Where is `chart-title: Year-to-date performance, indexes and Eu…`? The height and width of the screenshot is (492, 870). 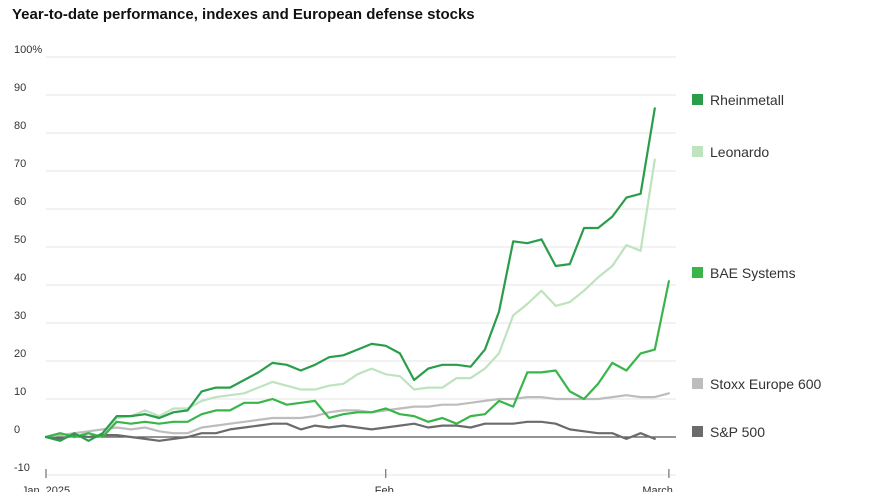 chart-title: Year-to-date performance, indexes and Eu… is located at coordinates (243, 14).